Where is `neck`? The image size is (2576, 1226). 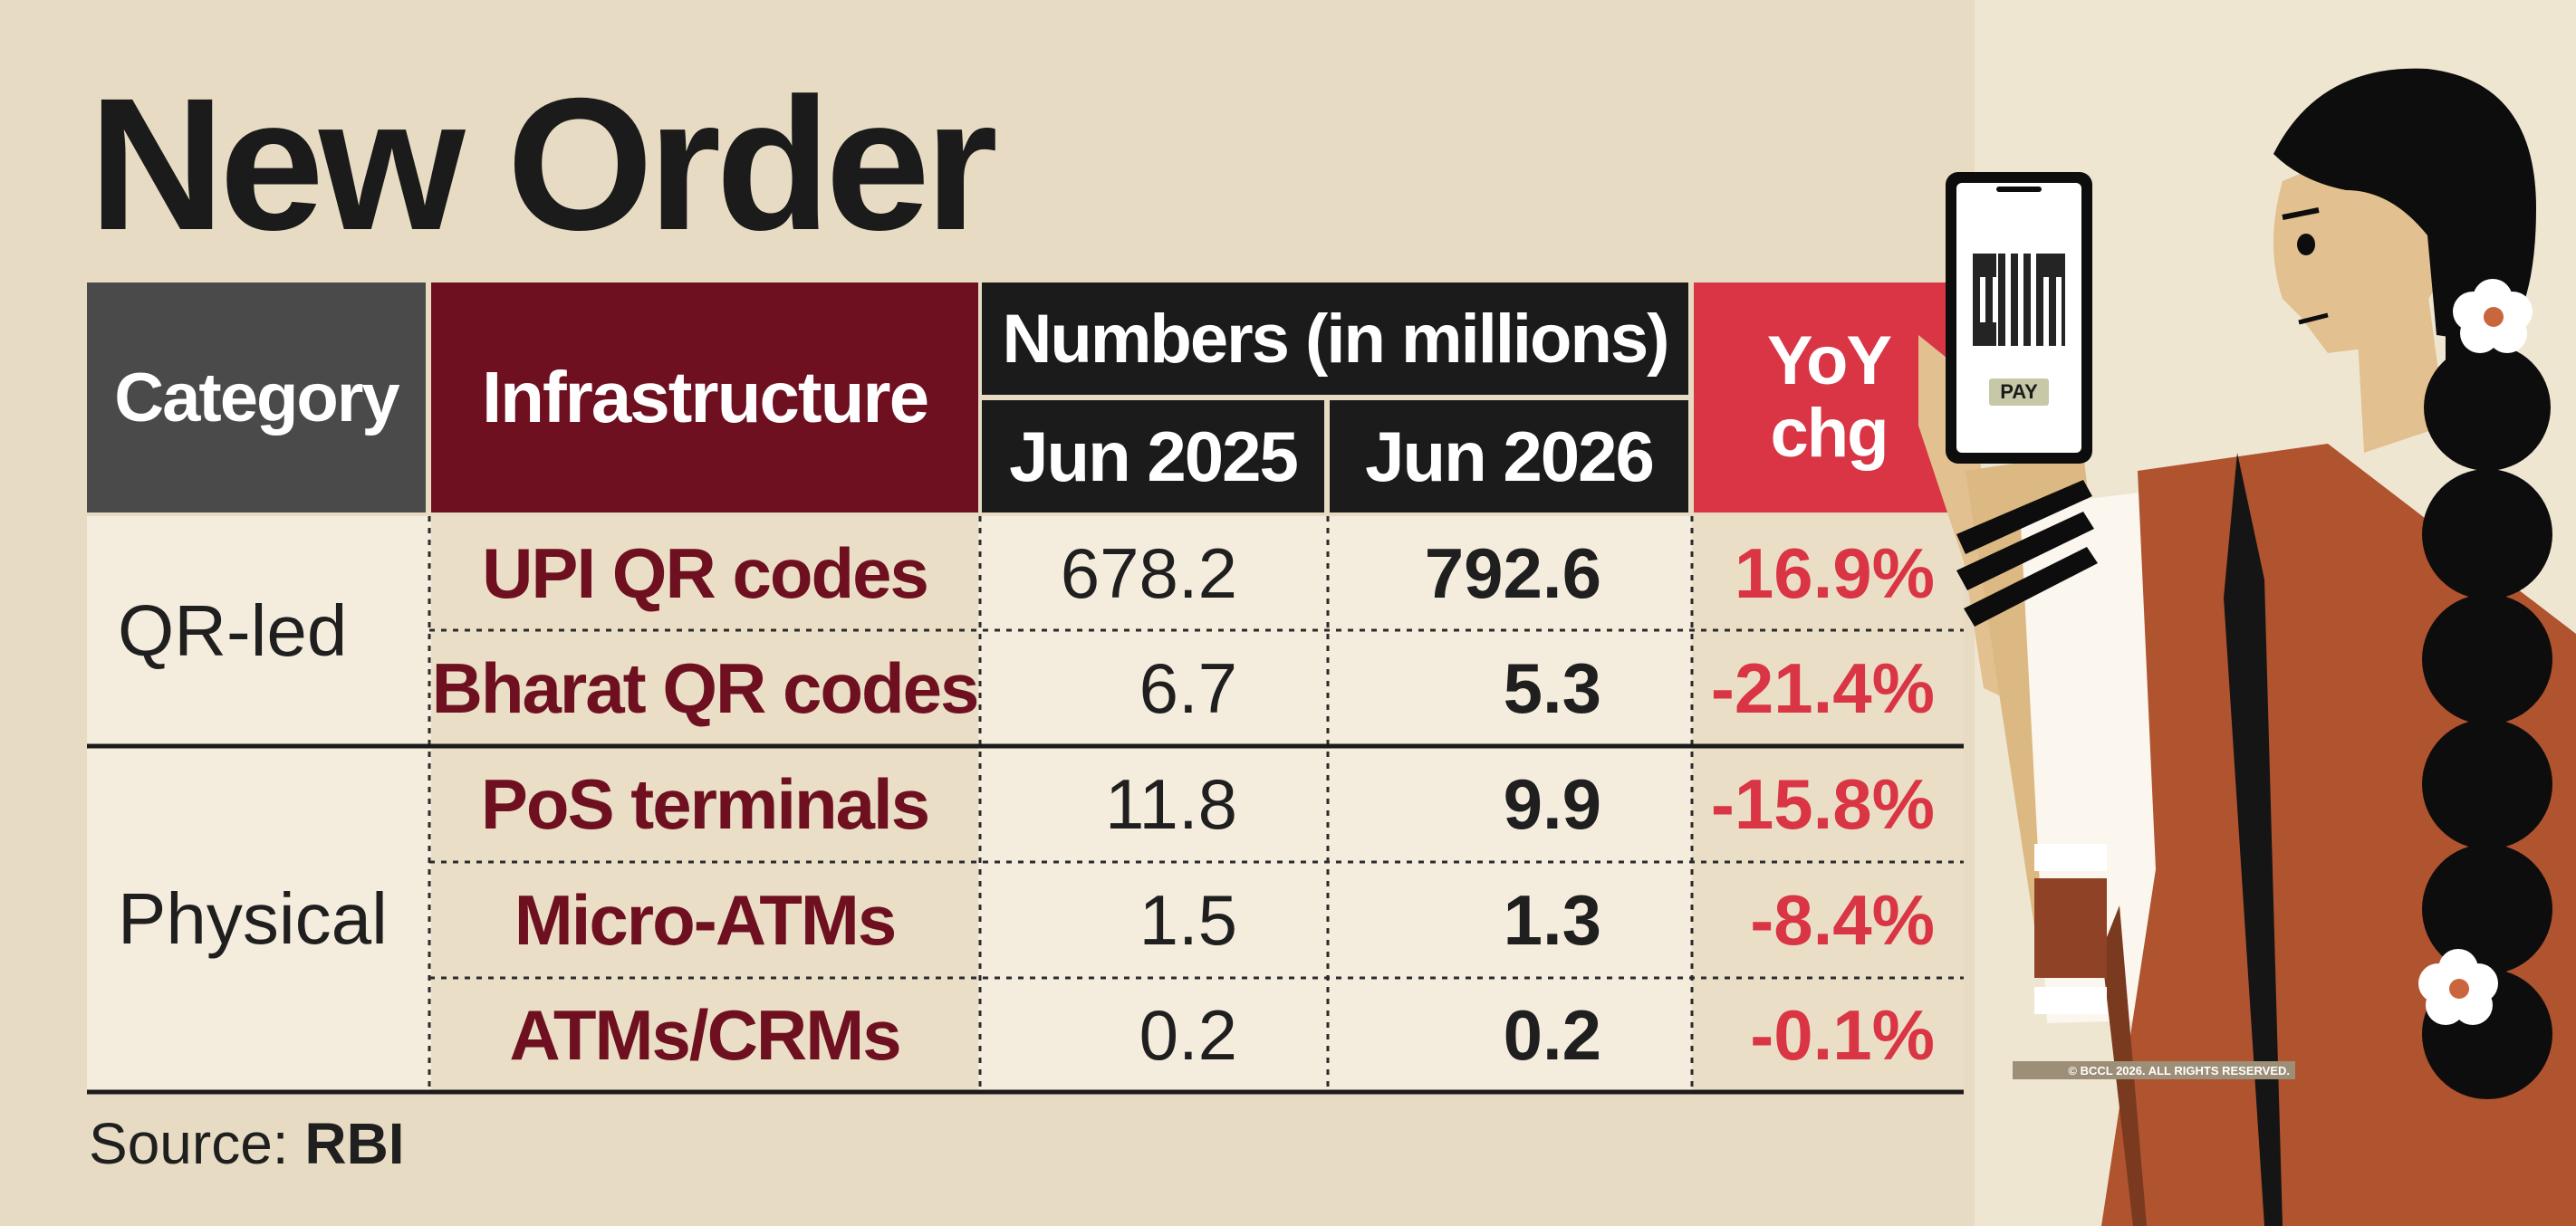 neck is located at coordinates (2400, 371).